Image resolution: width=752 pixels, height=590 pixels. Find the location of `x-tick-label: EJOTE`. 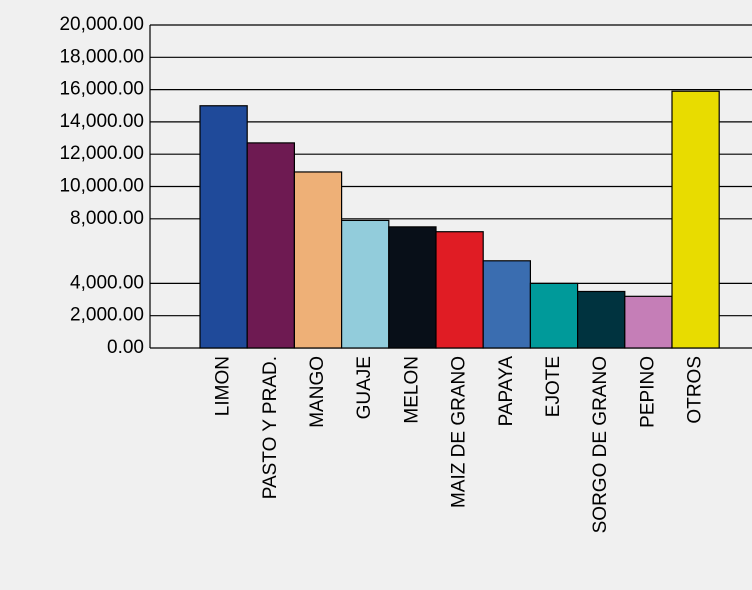

x-tick-label: EJOTE is located at coordinates (553, 386).